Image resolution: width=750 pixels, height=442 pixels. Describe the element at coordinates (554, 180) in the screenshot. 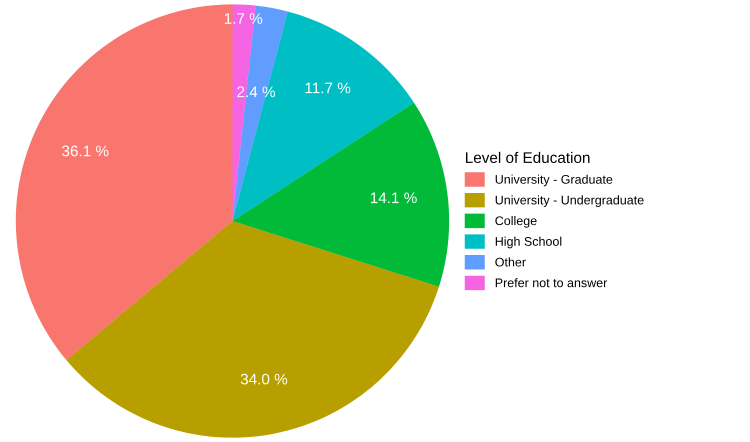

I see `legend-label: University - Graduate` at that location.